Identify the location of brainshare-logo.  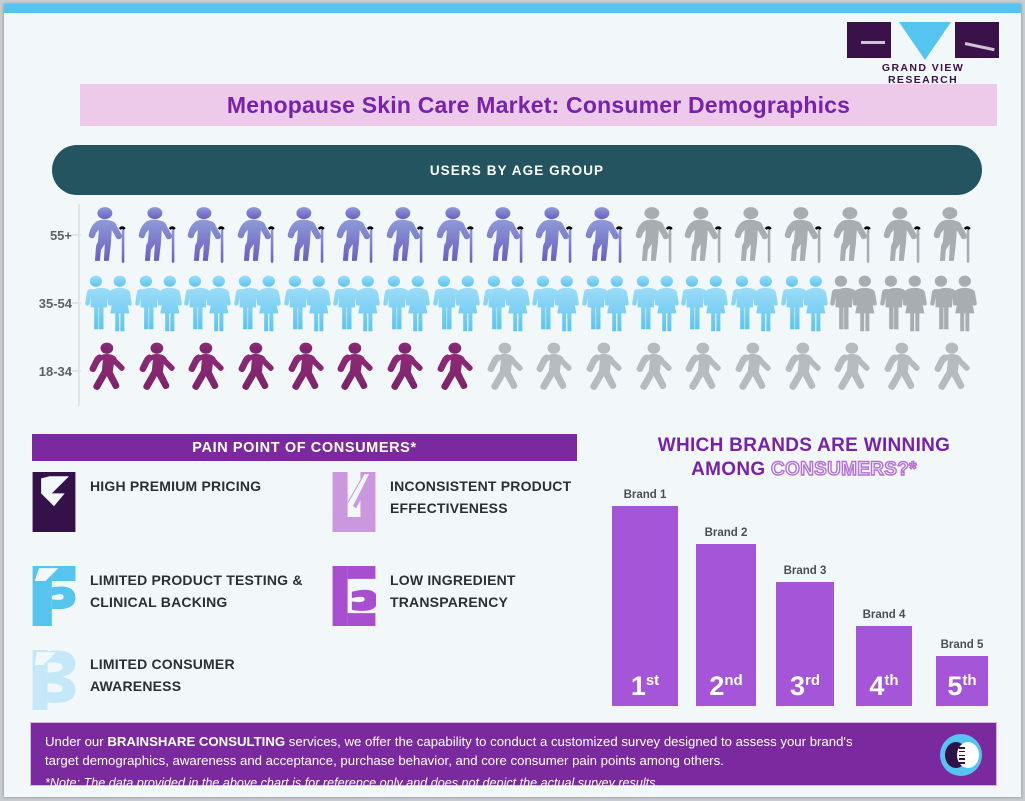
(961, 755).